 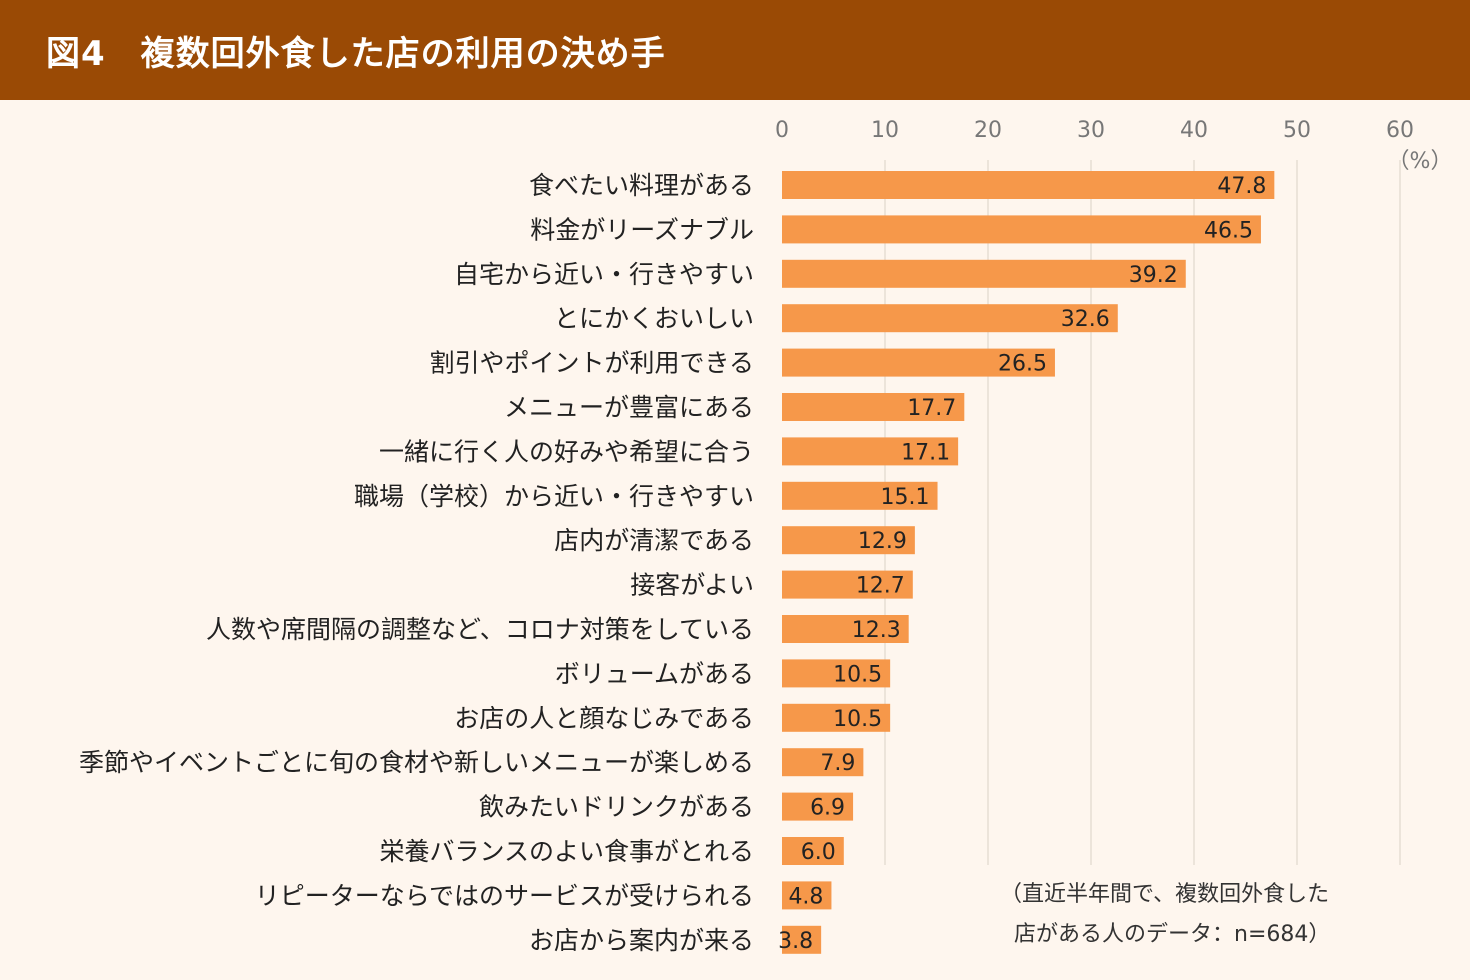 What do you see at coordinates (554, 496) in the screenshot?
I see `category-label: 職場（学校）から近い・行きやすい` at bounding box center [554, 496].